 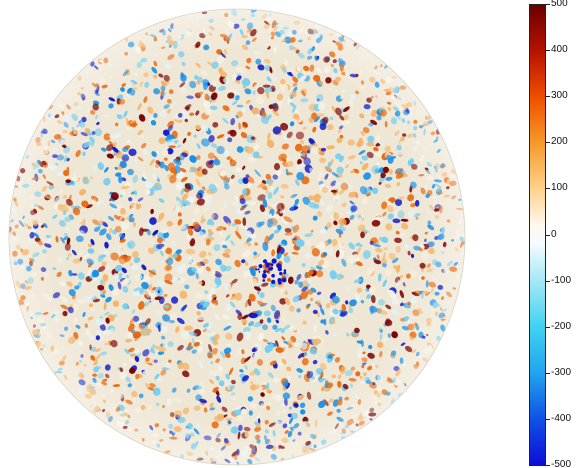 What do you see at coordinates (561, 418) in the screenshot?
I see `colorbar-tick-label: -400` at bounding box center [561, 418].